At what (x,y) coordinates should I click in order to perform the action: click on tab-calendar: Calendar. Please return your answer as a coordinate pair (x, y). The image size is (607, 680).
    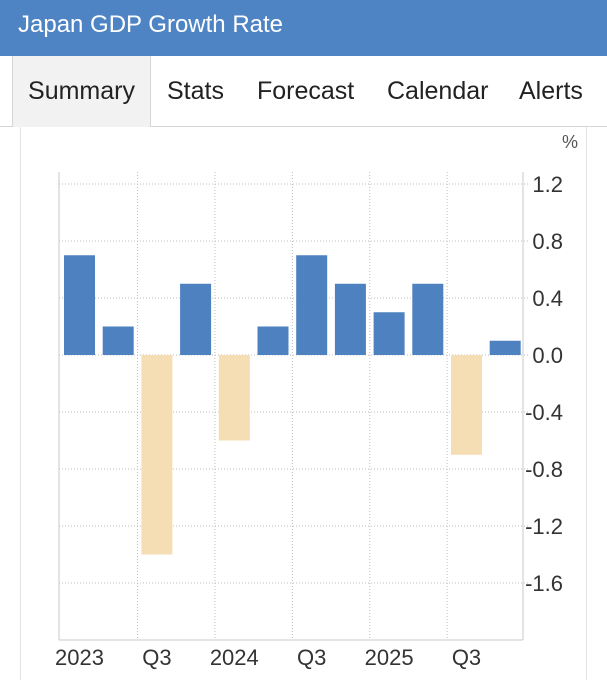
    Looking at the image, I should click on (438, 91).